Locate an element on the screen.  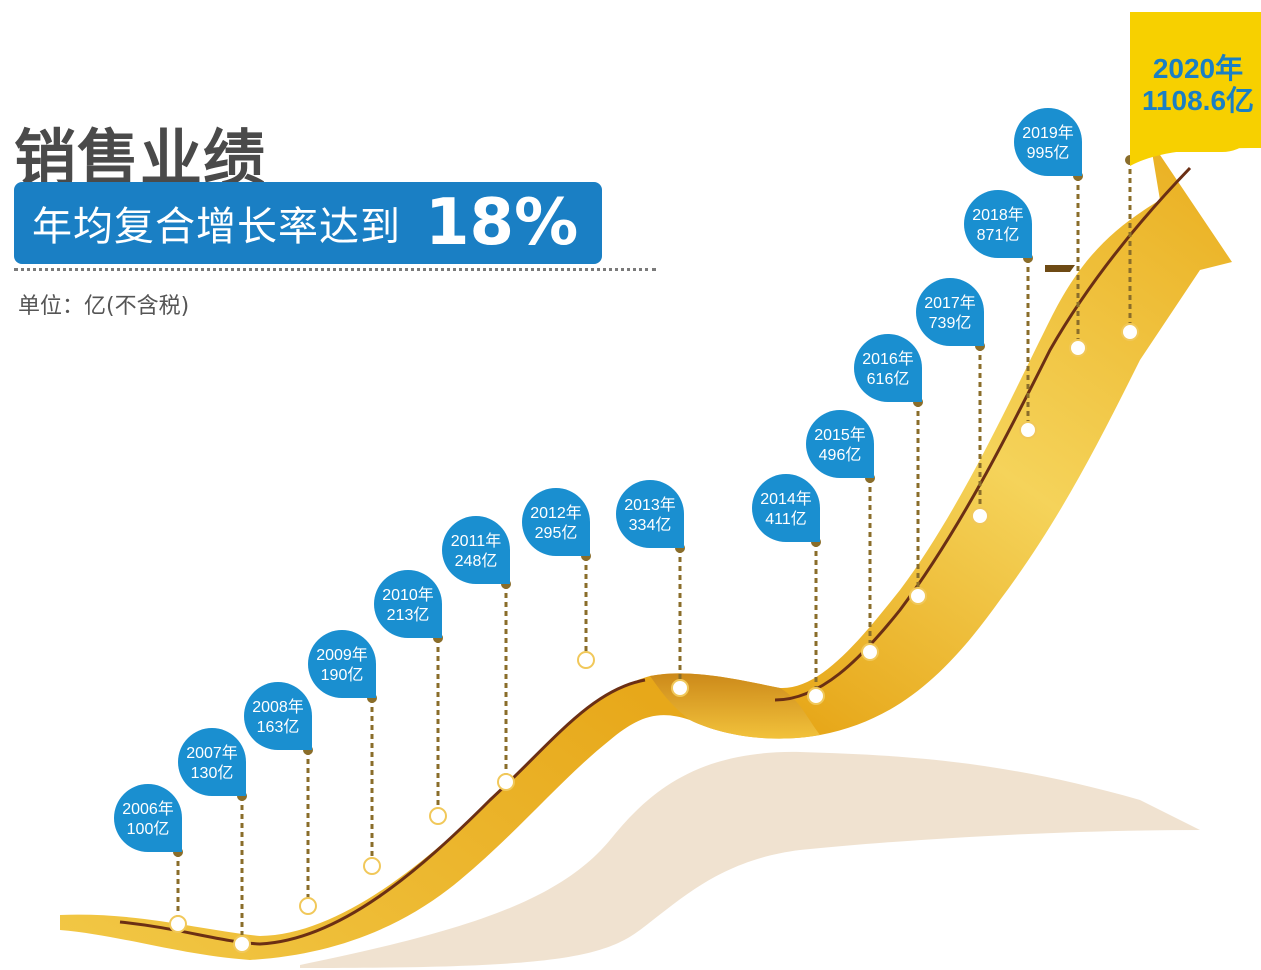
value-label: 163亿 is located at coordinates (278, 727).